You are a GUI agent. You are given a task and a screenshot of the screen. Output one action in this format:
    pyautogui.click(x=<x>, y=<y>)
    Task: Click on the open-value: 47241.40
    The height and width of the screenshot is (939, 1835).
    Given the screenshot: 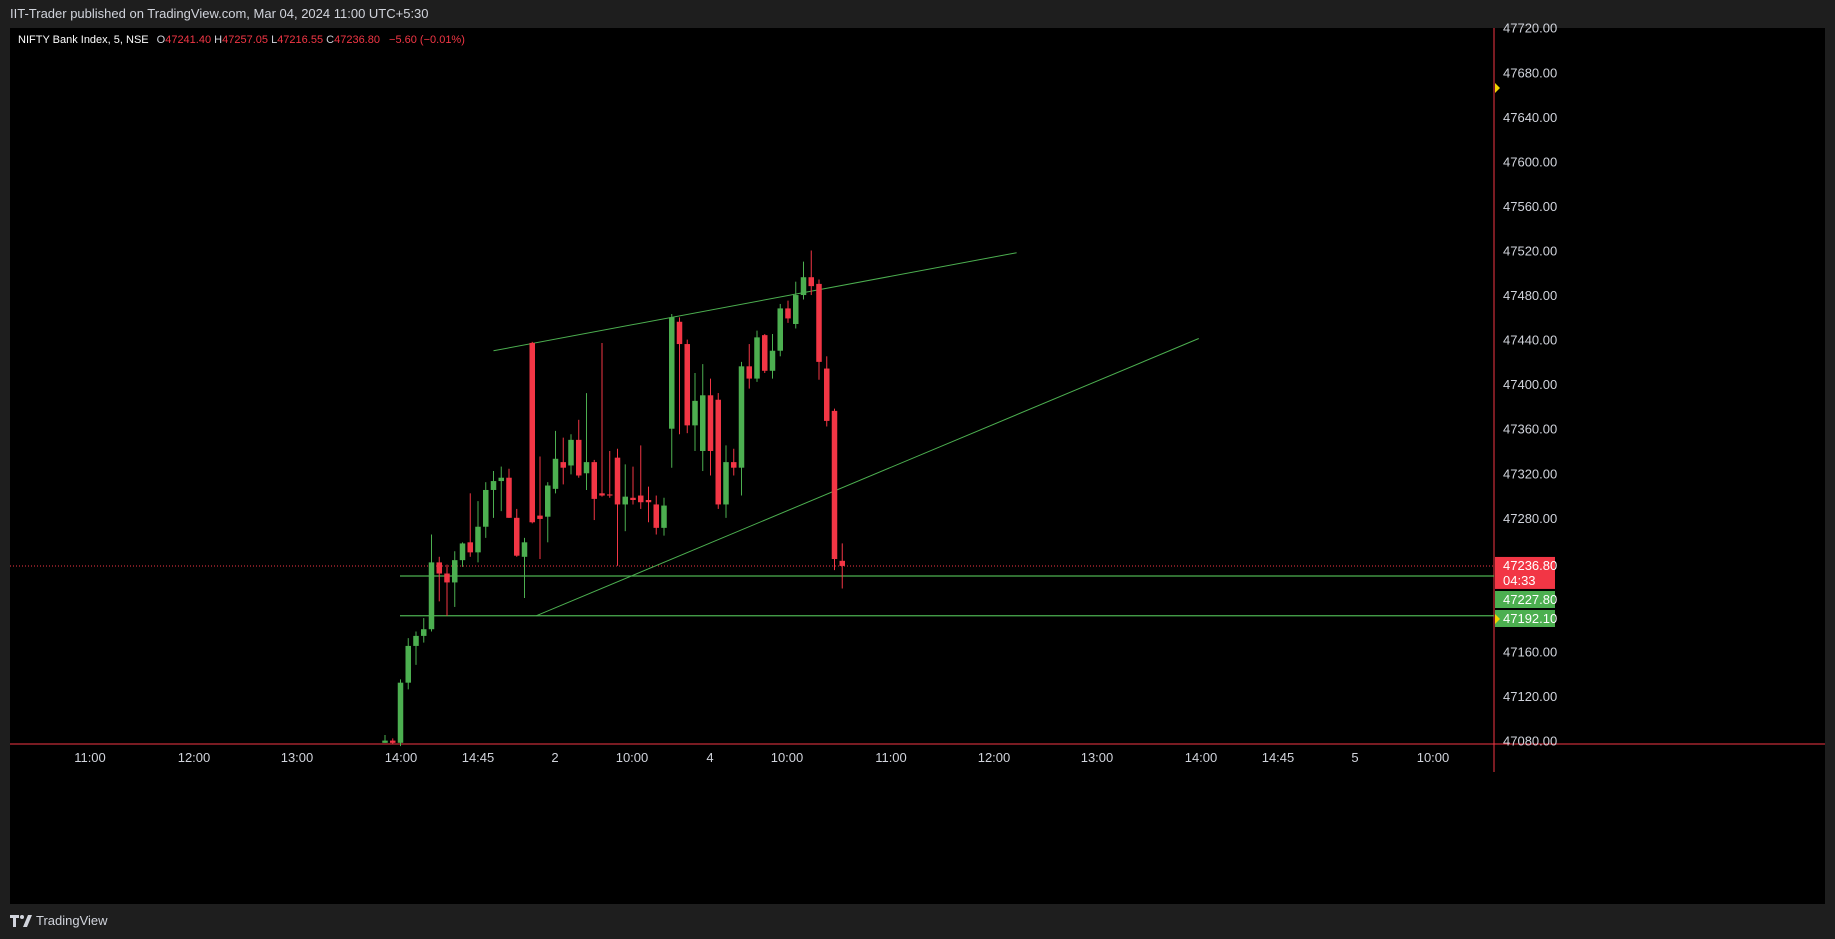 What is the action you would take?
    pyautogui.click(x=188, y=40)
    